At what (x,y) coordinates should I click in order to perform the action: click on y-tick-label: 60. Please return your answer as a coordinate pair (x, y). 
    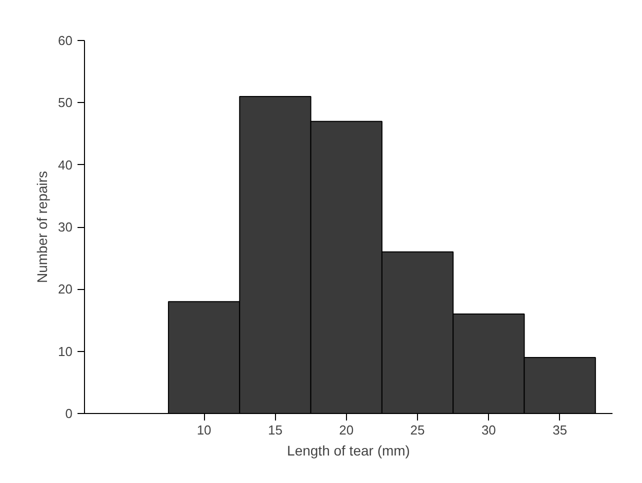
    Looking at the image, I should click on (65, 40).